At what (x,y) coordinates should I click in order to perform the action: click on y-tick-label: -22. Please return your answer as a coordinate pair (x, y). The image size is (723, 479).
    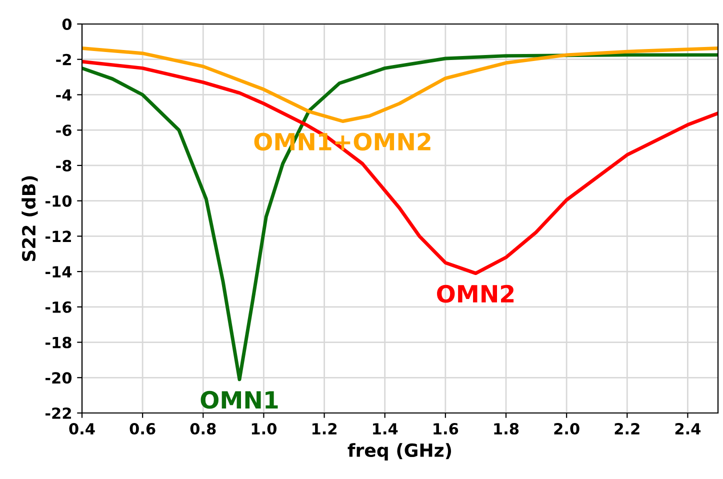
    Looking at the image, I should click on (58, 413).